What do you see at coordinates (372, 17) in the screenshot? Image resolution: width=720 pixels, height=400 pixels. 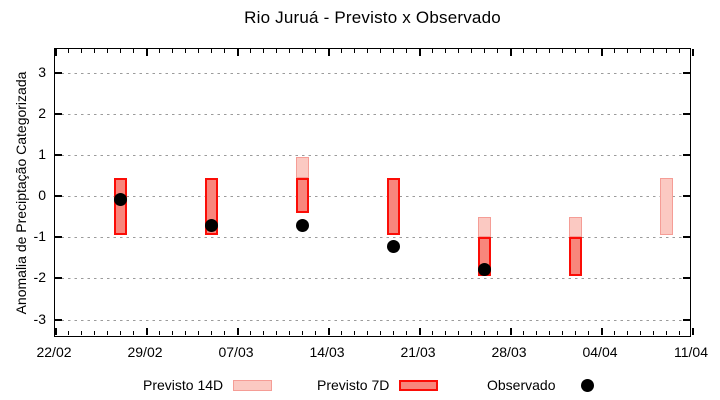 I see `chart-title: Rio Juruá - Previsto x Observado` at bounding box center [372, 17].